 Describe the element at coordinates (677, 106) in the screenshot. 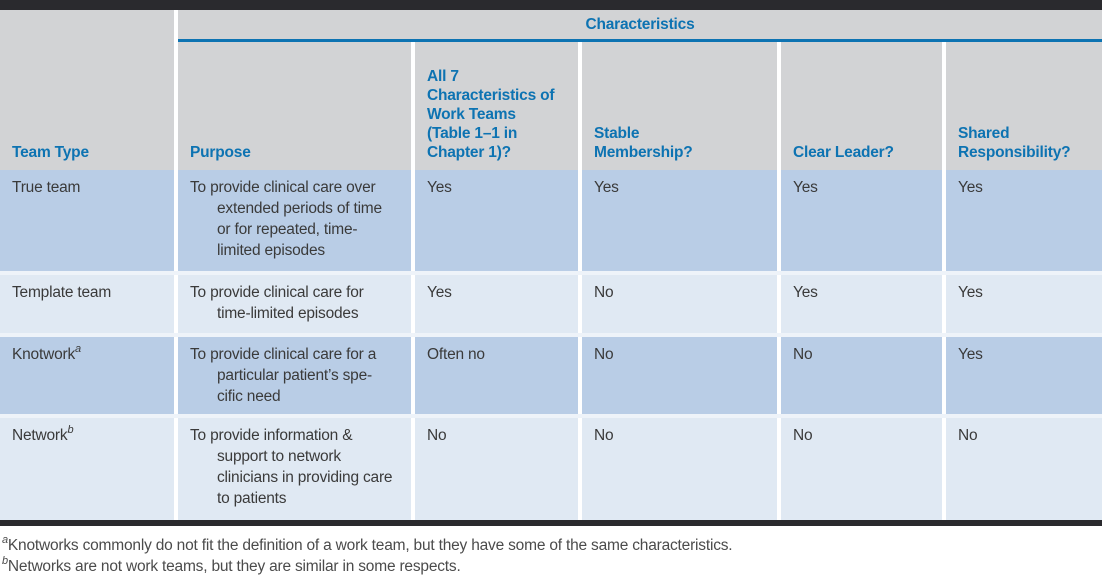

I see `column-header-stable-membership: Stable Membership?` at that location.